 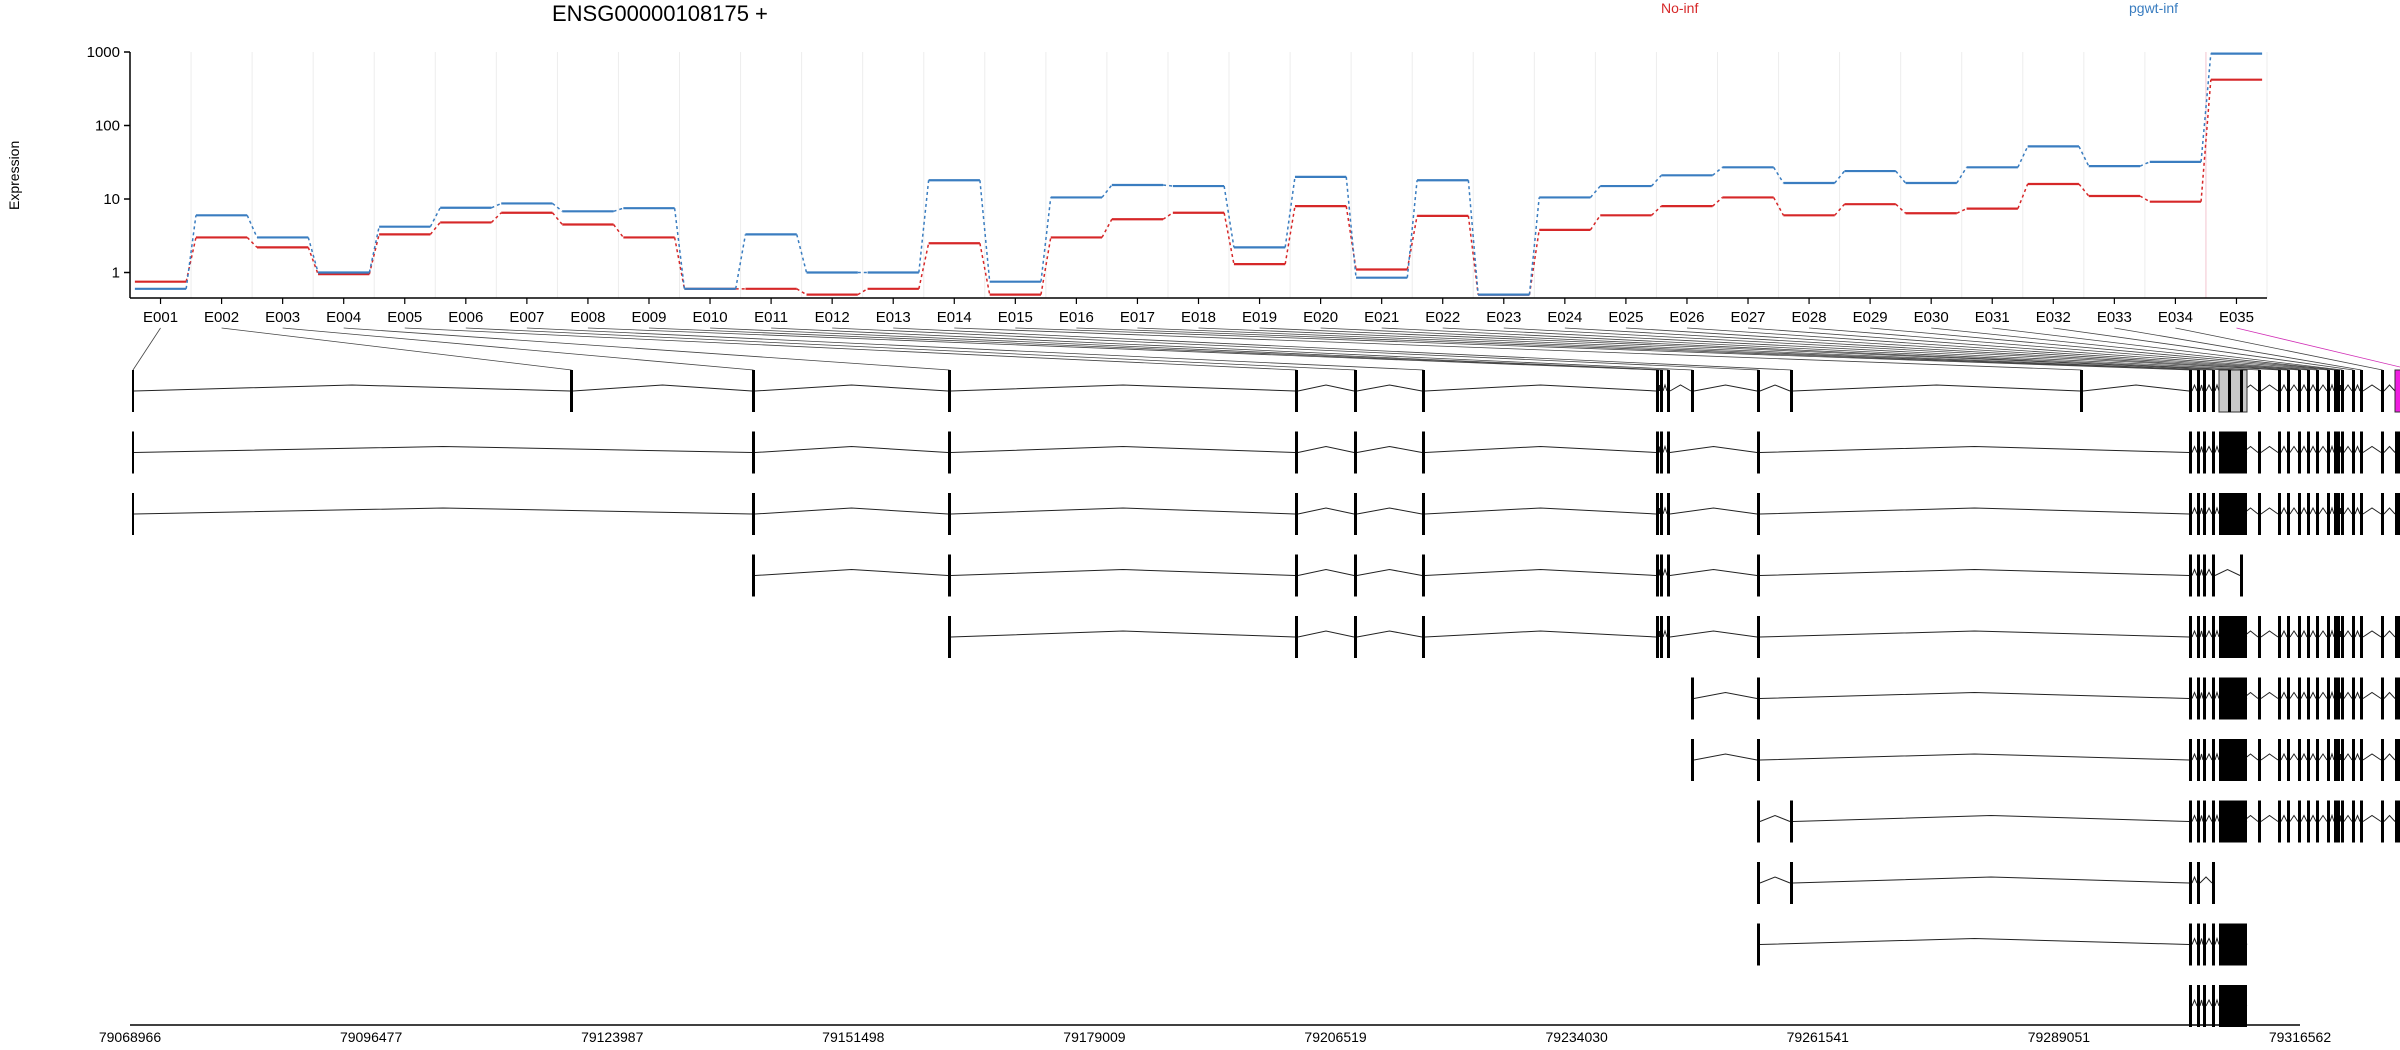 What do you see at coordinates (612, 1037) in the screenshot?
I see `genome-tick-label: 79123987` at bounding box center [612, 1037].